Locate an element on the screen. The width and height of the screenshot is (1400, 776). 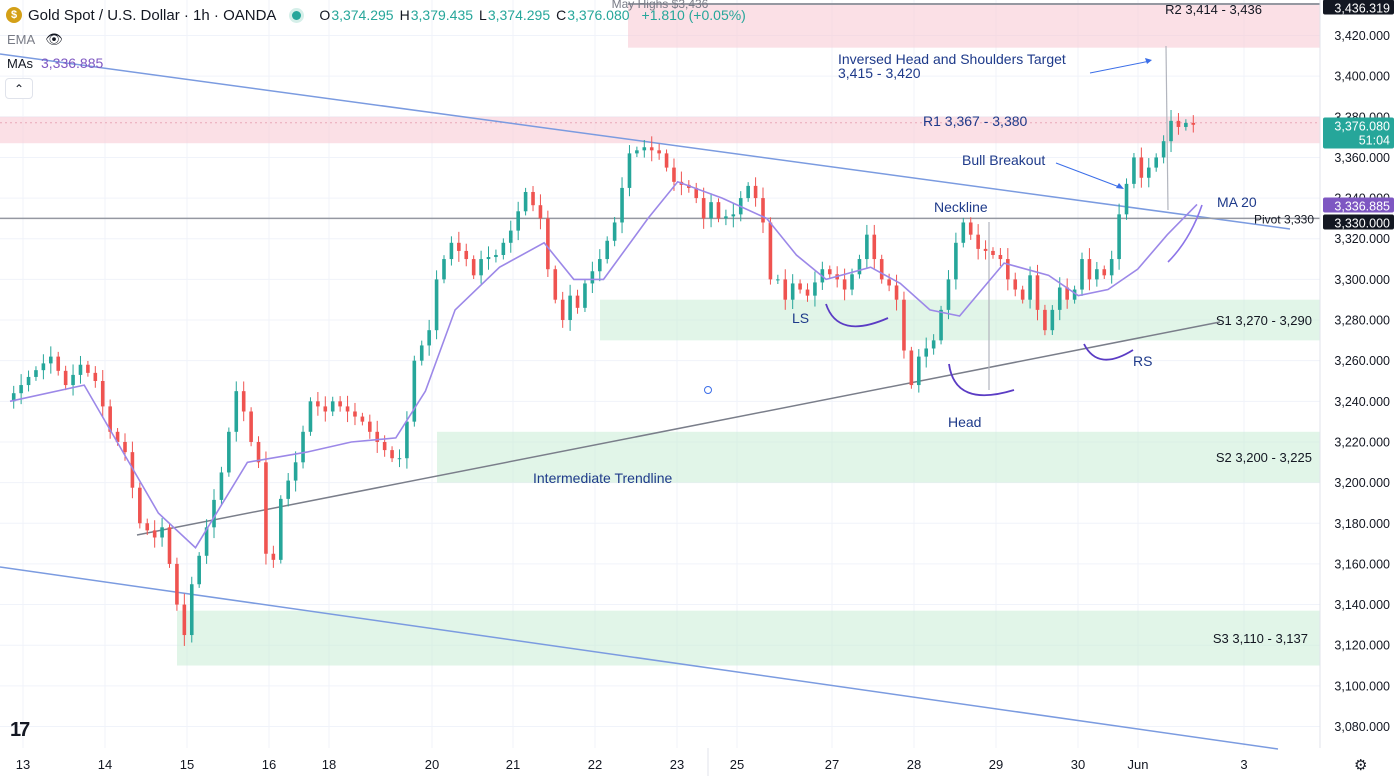
tradingview-logo-icon: 17 is located at coordinates (20, 730).